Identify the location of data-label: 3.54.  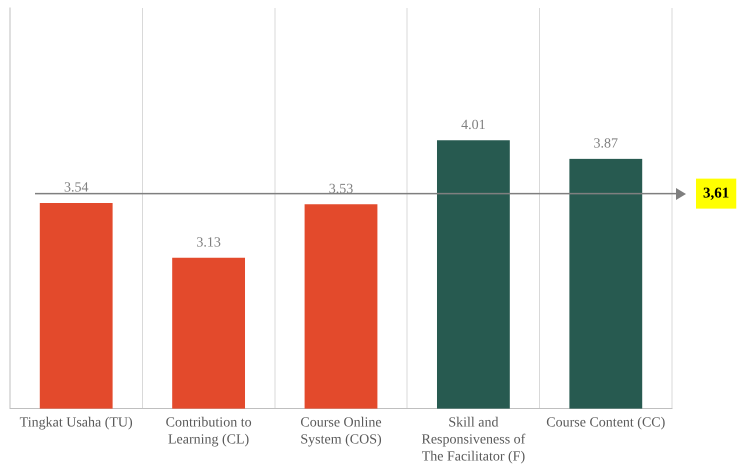
(76, 188).